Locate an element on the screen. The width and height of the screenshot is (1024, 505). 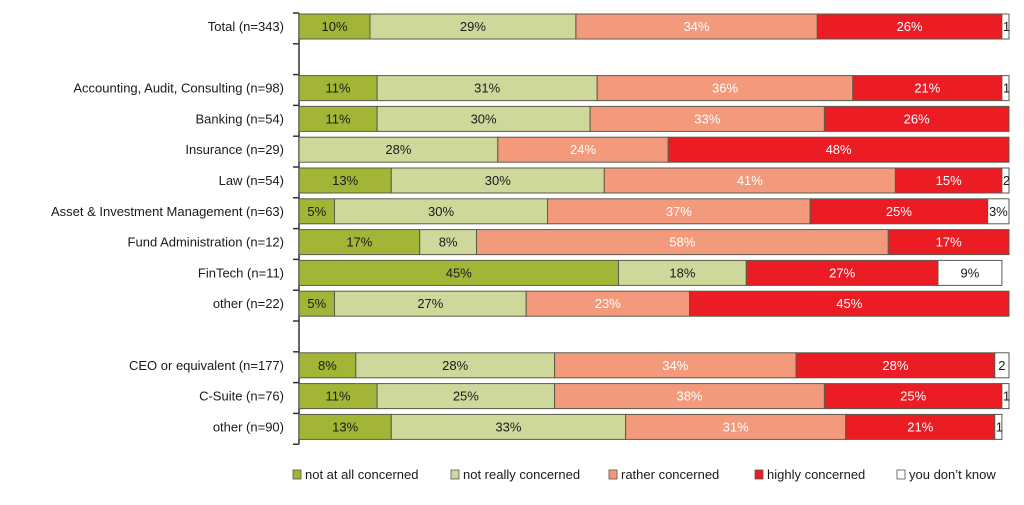
data-label: 10% is located at coordinates (334, 26).